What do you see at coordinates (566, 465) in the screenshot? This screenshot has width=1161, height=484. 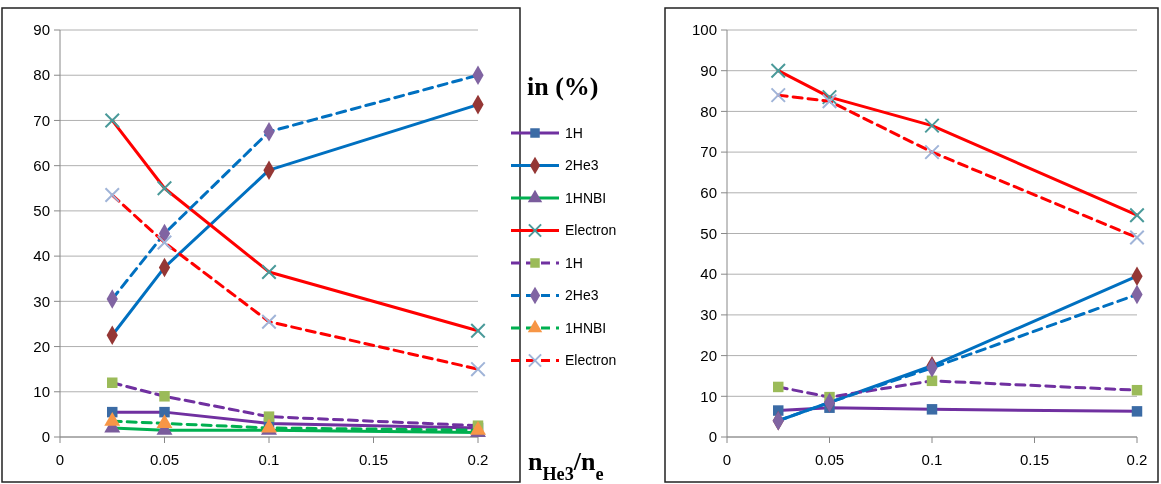 I see `x-axis-title: n$_{He3}$/n$_{e}$` at bounding box center [566, 465].